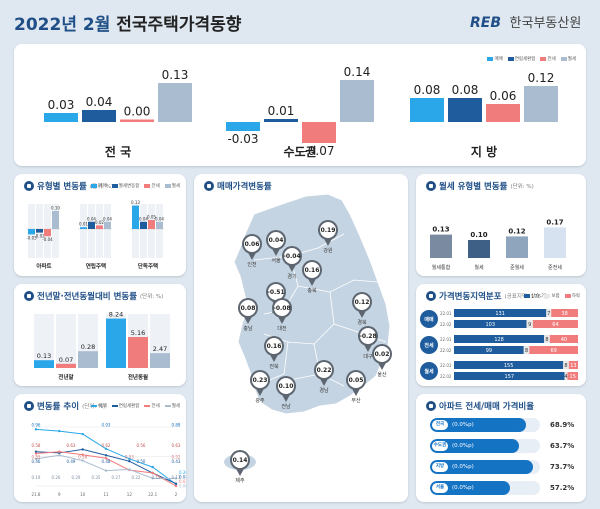  What do you see at coordinates (573, 377) in the screenshot?
I see `distribution-segment-value: 15` at bounding box center [573, 377].